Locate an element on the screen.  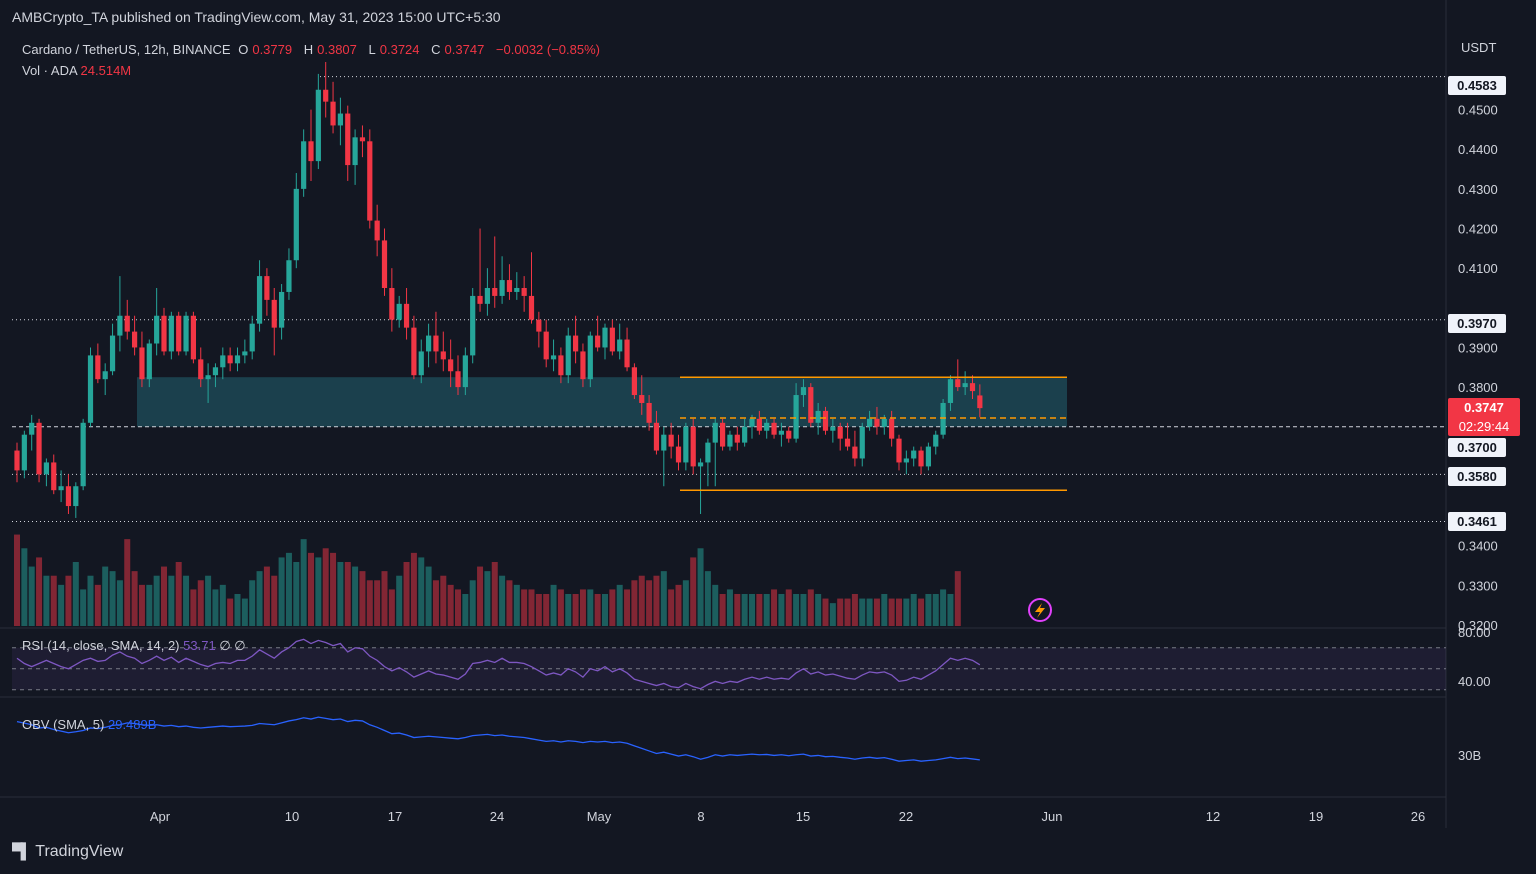
price-tick-label: 0.4200 is located at coordinates (1478, 229).